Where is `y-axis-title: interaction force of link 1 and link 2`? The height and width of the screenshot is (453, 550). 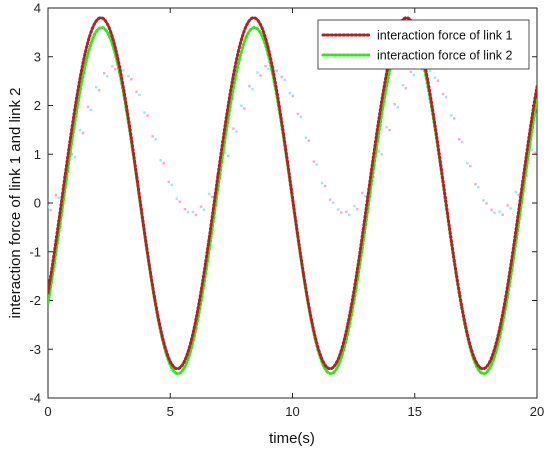 y-axis-title: interaction force of link 1 and link 2 is located at coordinates (15, 203).